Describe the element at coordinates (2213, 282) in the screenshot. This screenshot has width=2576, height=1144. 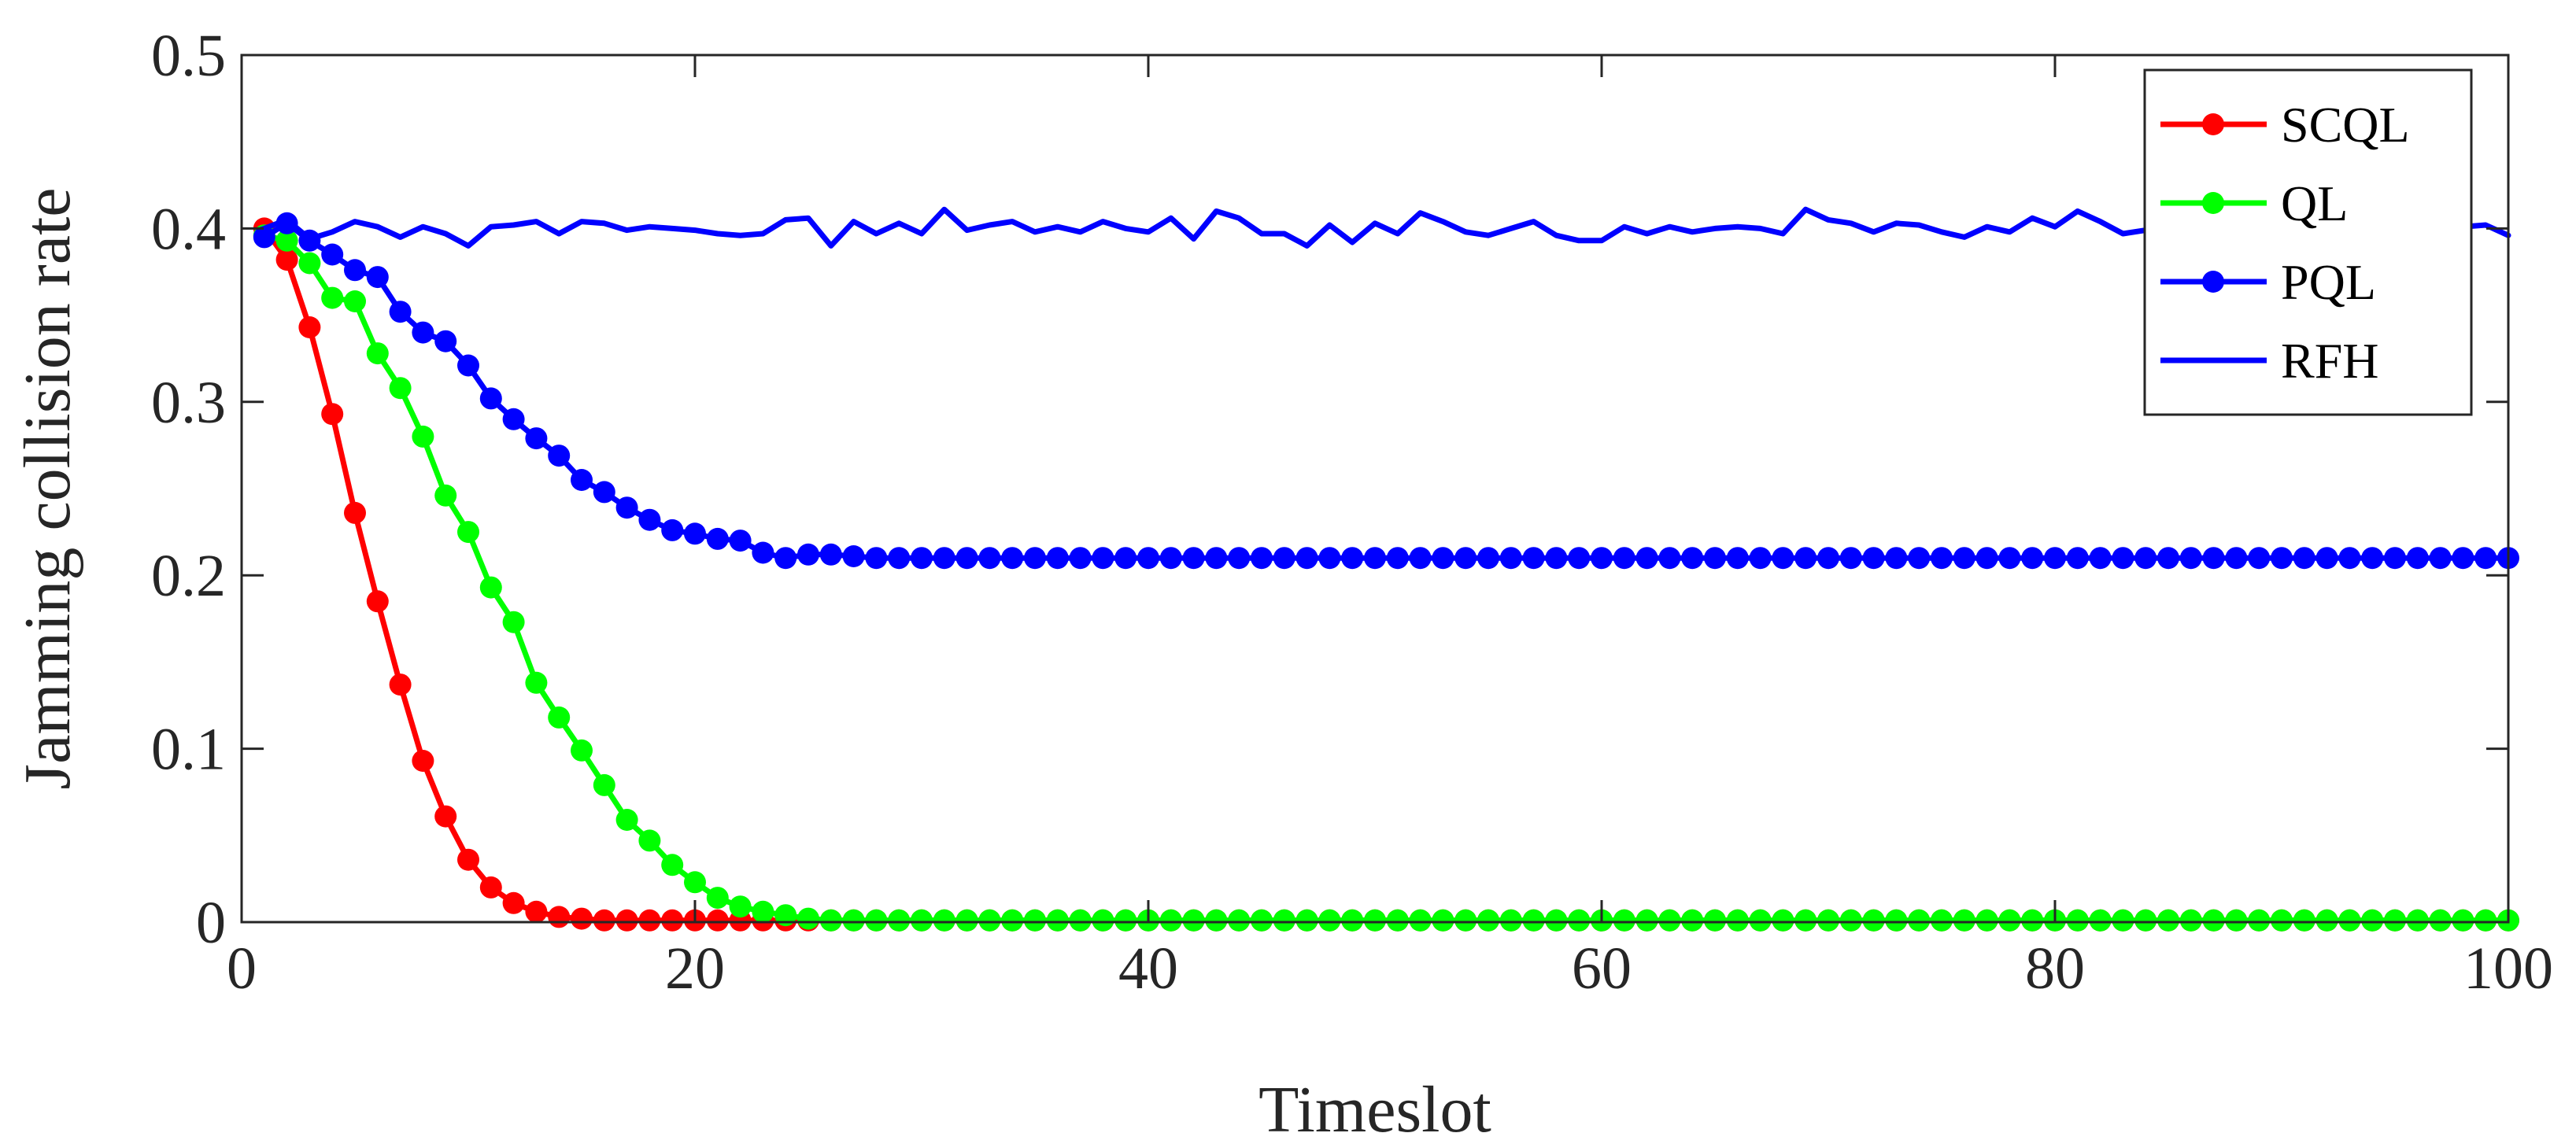
I see `legend-swatch-marker-pql` at that location.